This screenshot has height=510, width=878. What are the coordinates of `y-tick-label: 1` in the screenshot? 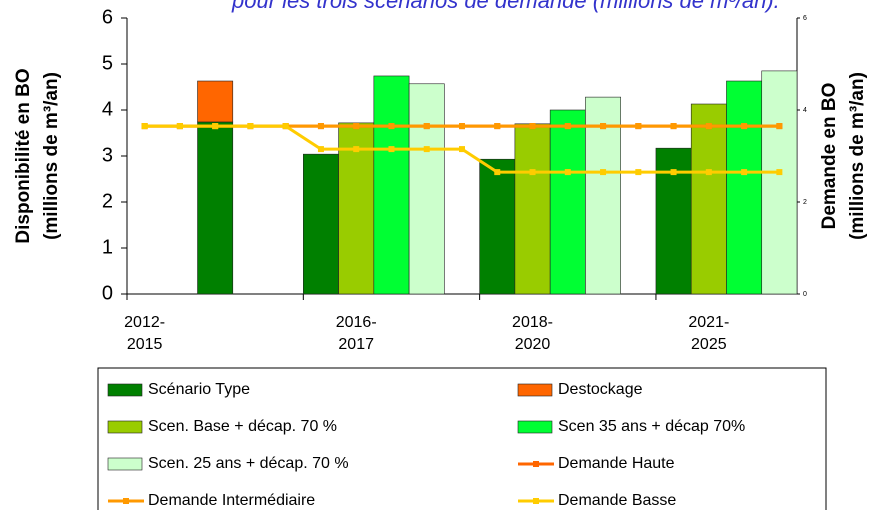 It's located at (107, 247).